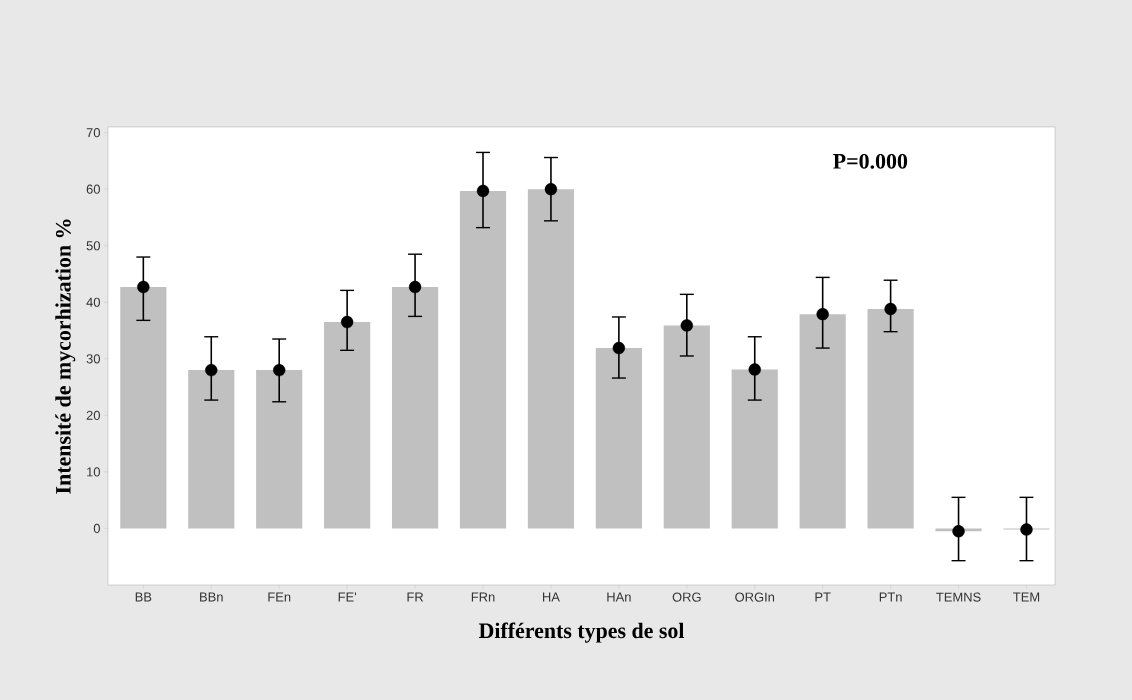 The width and height of the screenshot is (1132, 700). Describe the element at coordinates (93, 133) in the screenshot. I see `y-tick-label: 70` at that location.